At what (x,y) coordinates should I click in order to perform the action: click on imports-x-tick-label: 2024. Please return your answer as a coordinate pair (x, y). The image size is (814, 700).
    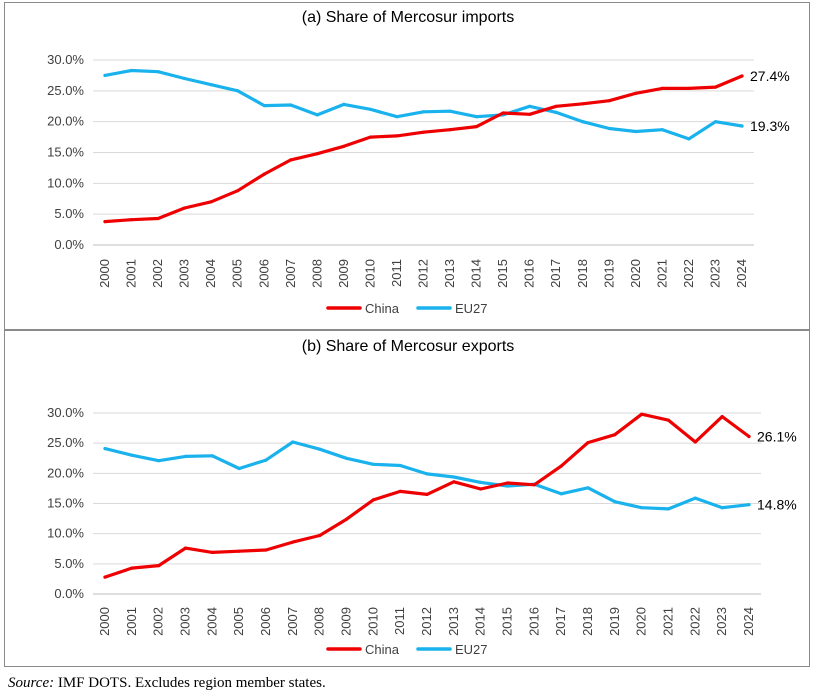
    Looking at the image, I should click on (741, 273).